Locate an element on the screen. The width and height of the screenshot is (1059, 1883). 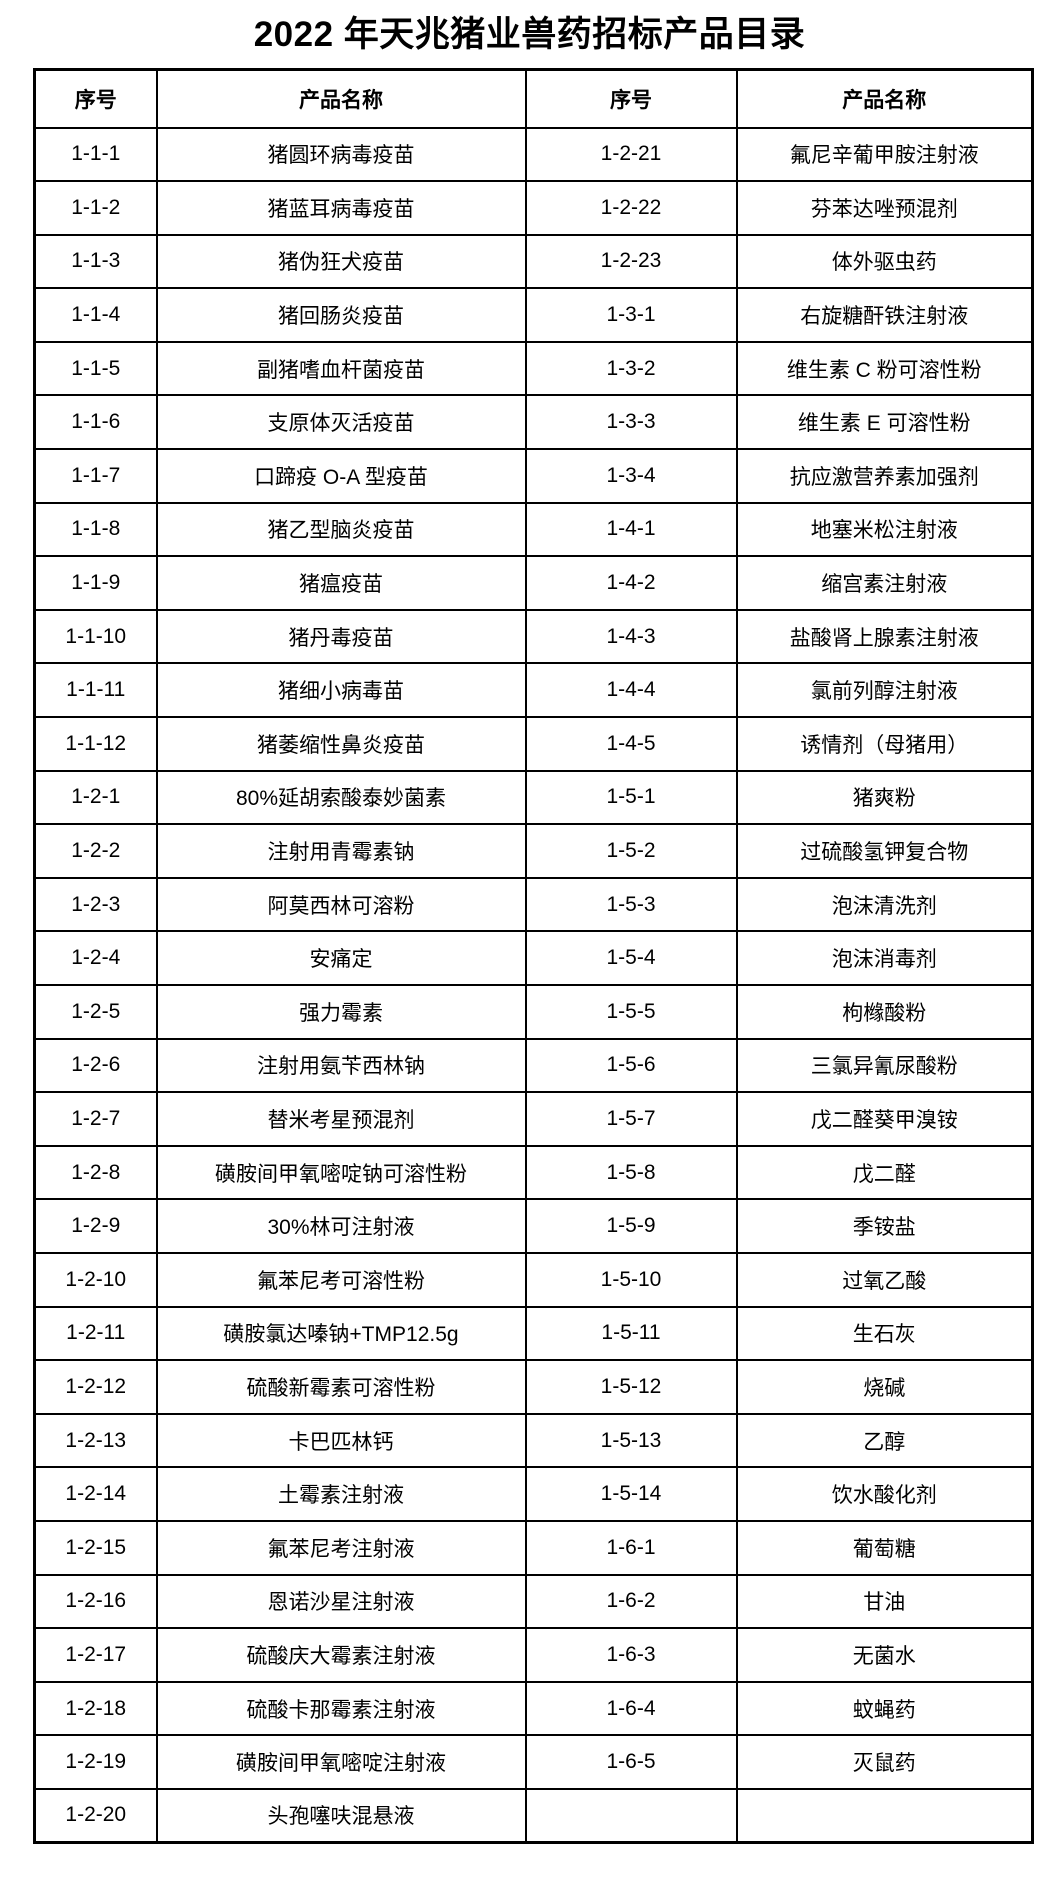
index-cell: 1-4-4 is located at coordinates (631, 690).